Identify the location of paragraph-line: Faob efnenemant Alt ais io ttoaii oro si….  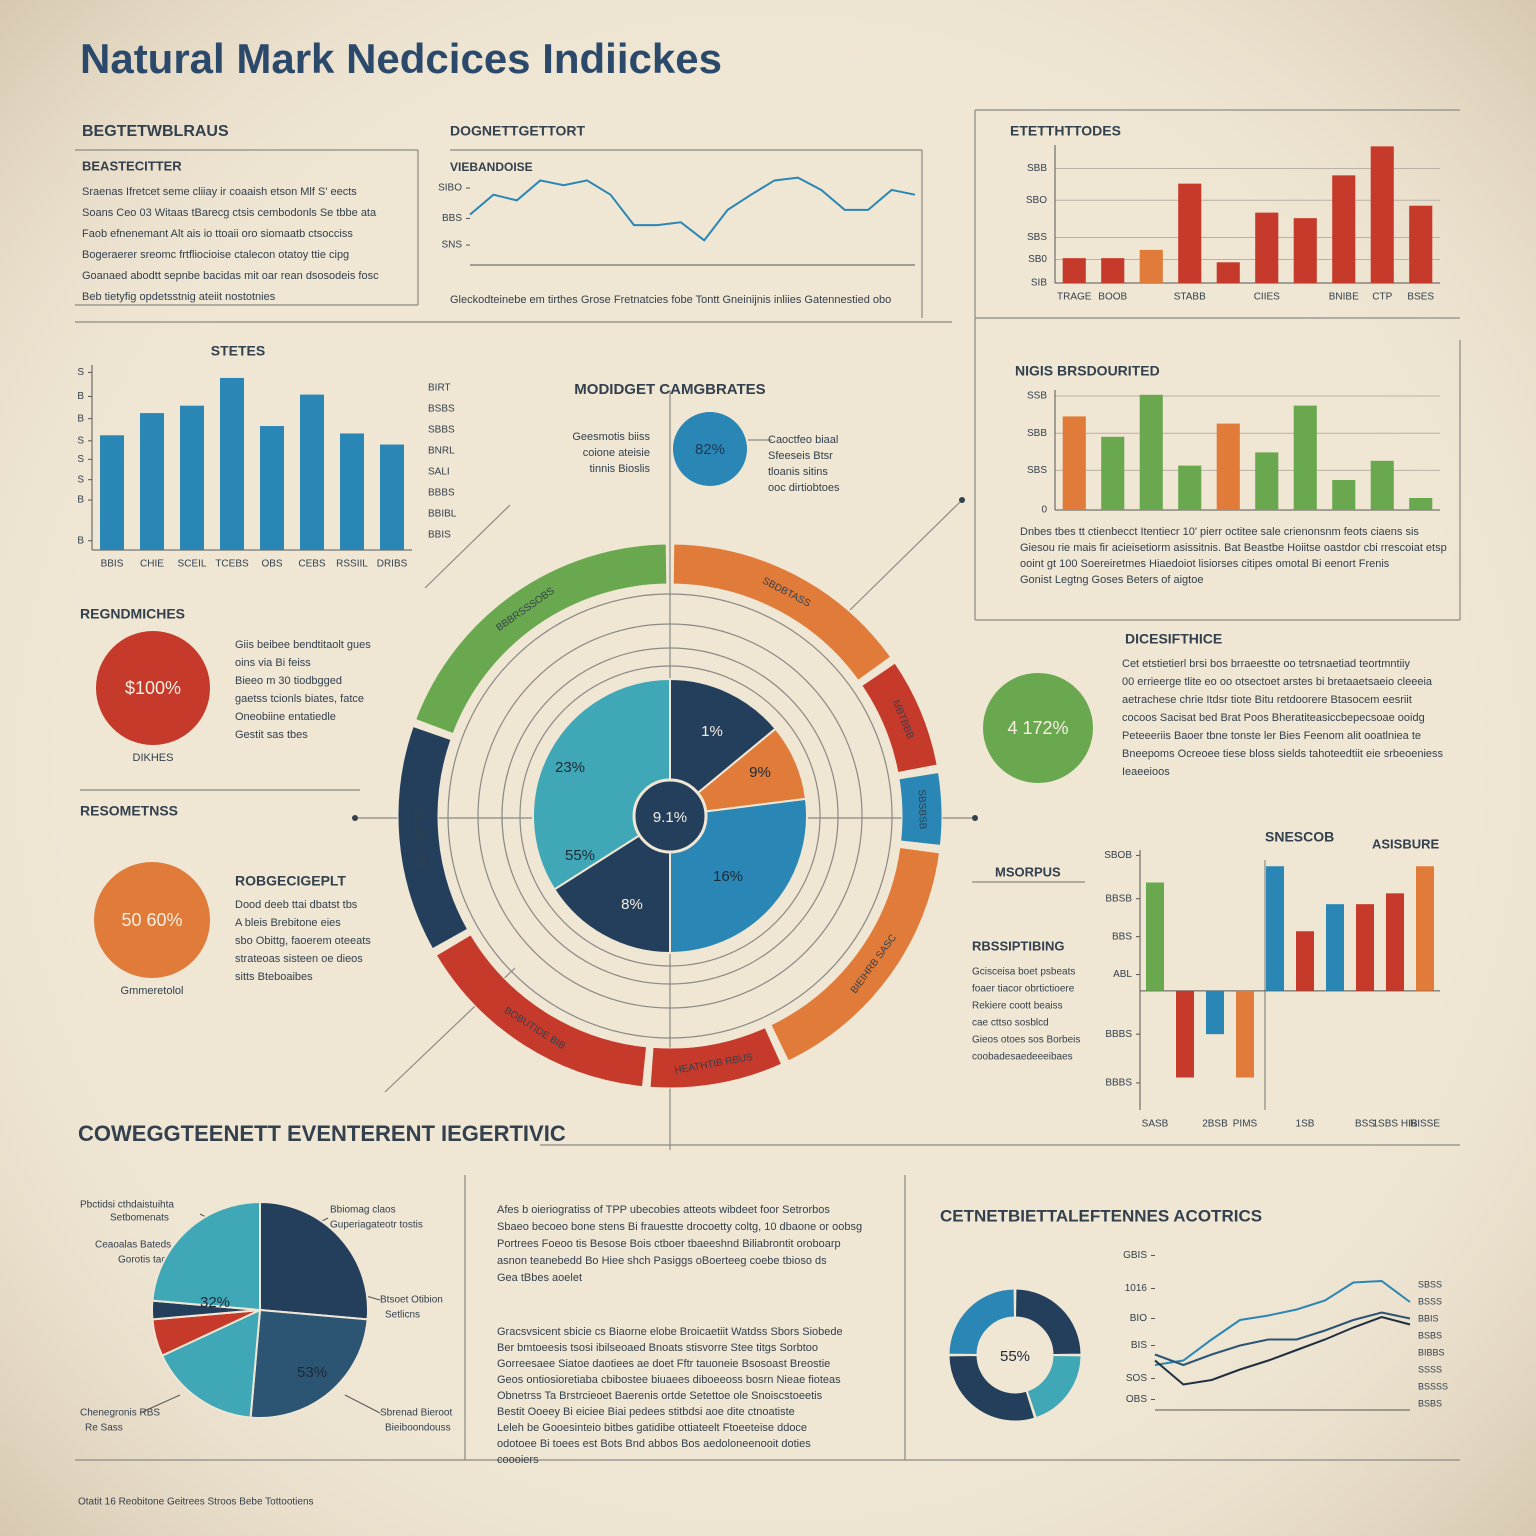
(217, 234).